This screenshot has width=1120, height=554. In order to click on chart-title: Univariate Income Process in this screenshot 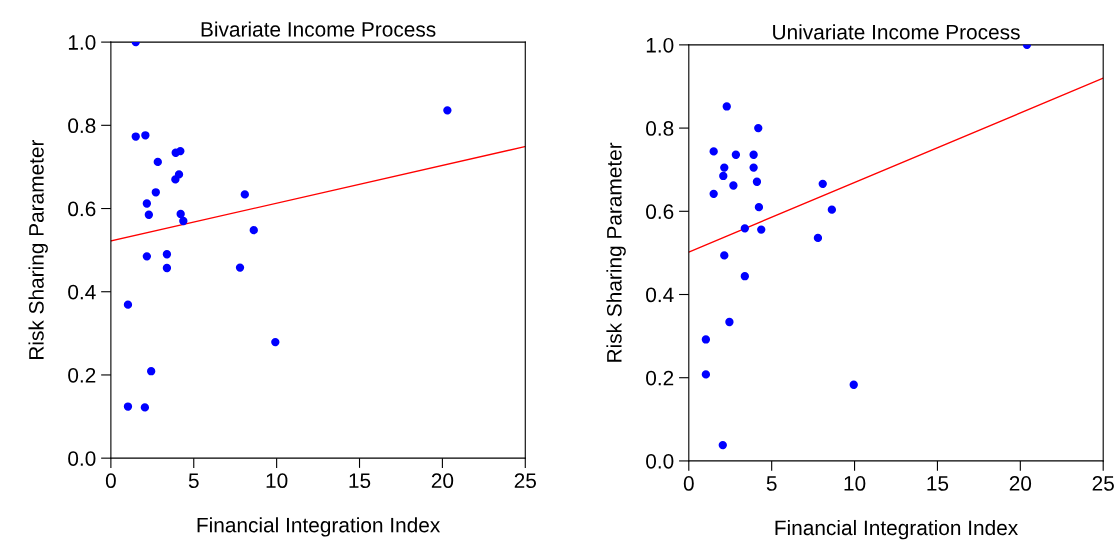, I will do `click(896, 32)`.